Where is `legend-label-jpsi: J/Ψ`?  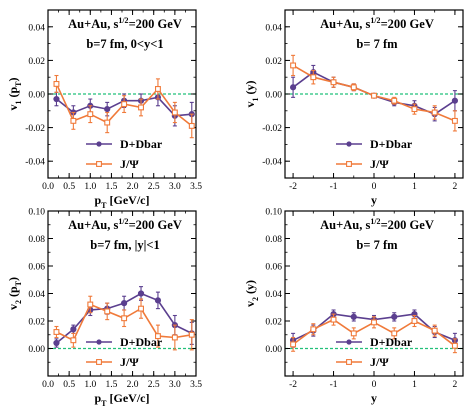
legend-label-jpsi: J/Ψ is located at coordinates (379, 164).